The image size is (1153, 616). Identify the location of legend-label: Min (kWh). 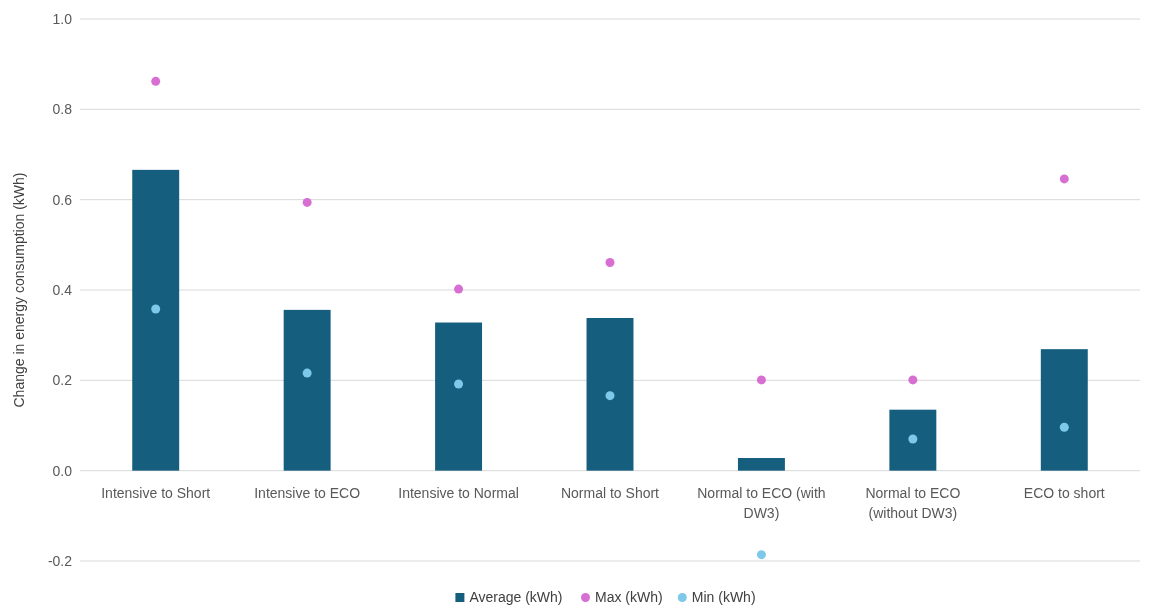
(723, 597).